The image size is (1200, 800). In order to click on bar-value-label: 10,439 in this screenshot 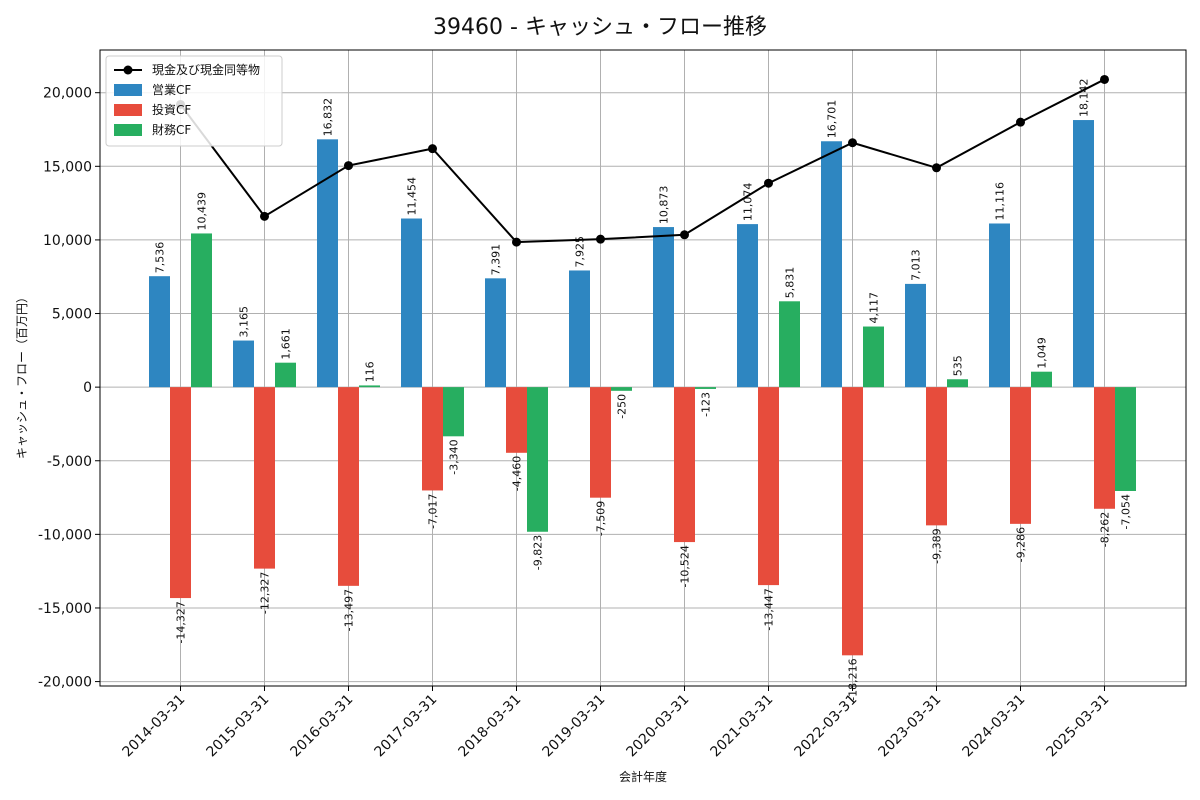, I will do `click(202, 211)`.